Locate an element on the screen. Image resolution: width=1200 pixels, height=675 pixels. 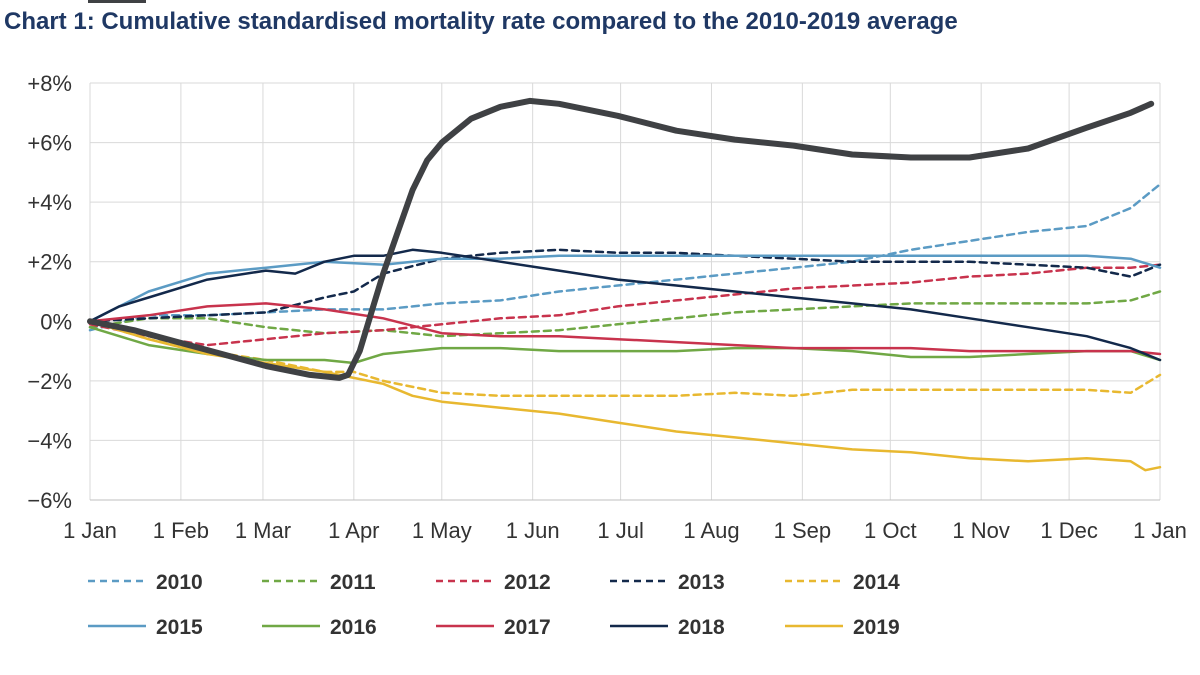
x-tick-label: 1 Dec is located at coordinates (1068, 530).